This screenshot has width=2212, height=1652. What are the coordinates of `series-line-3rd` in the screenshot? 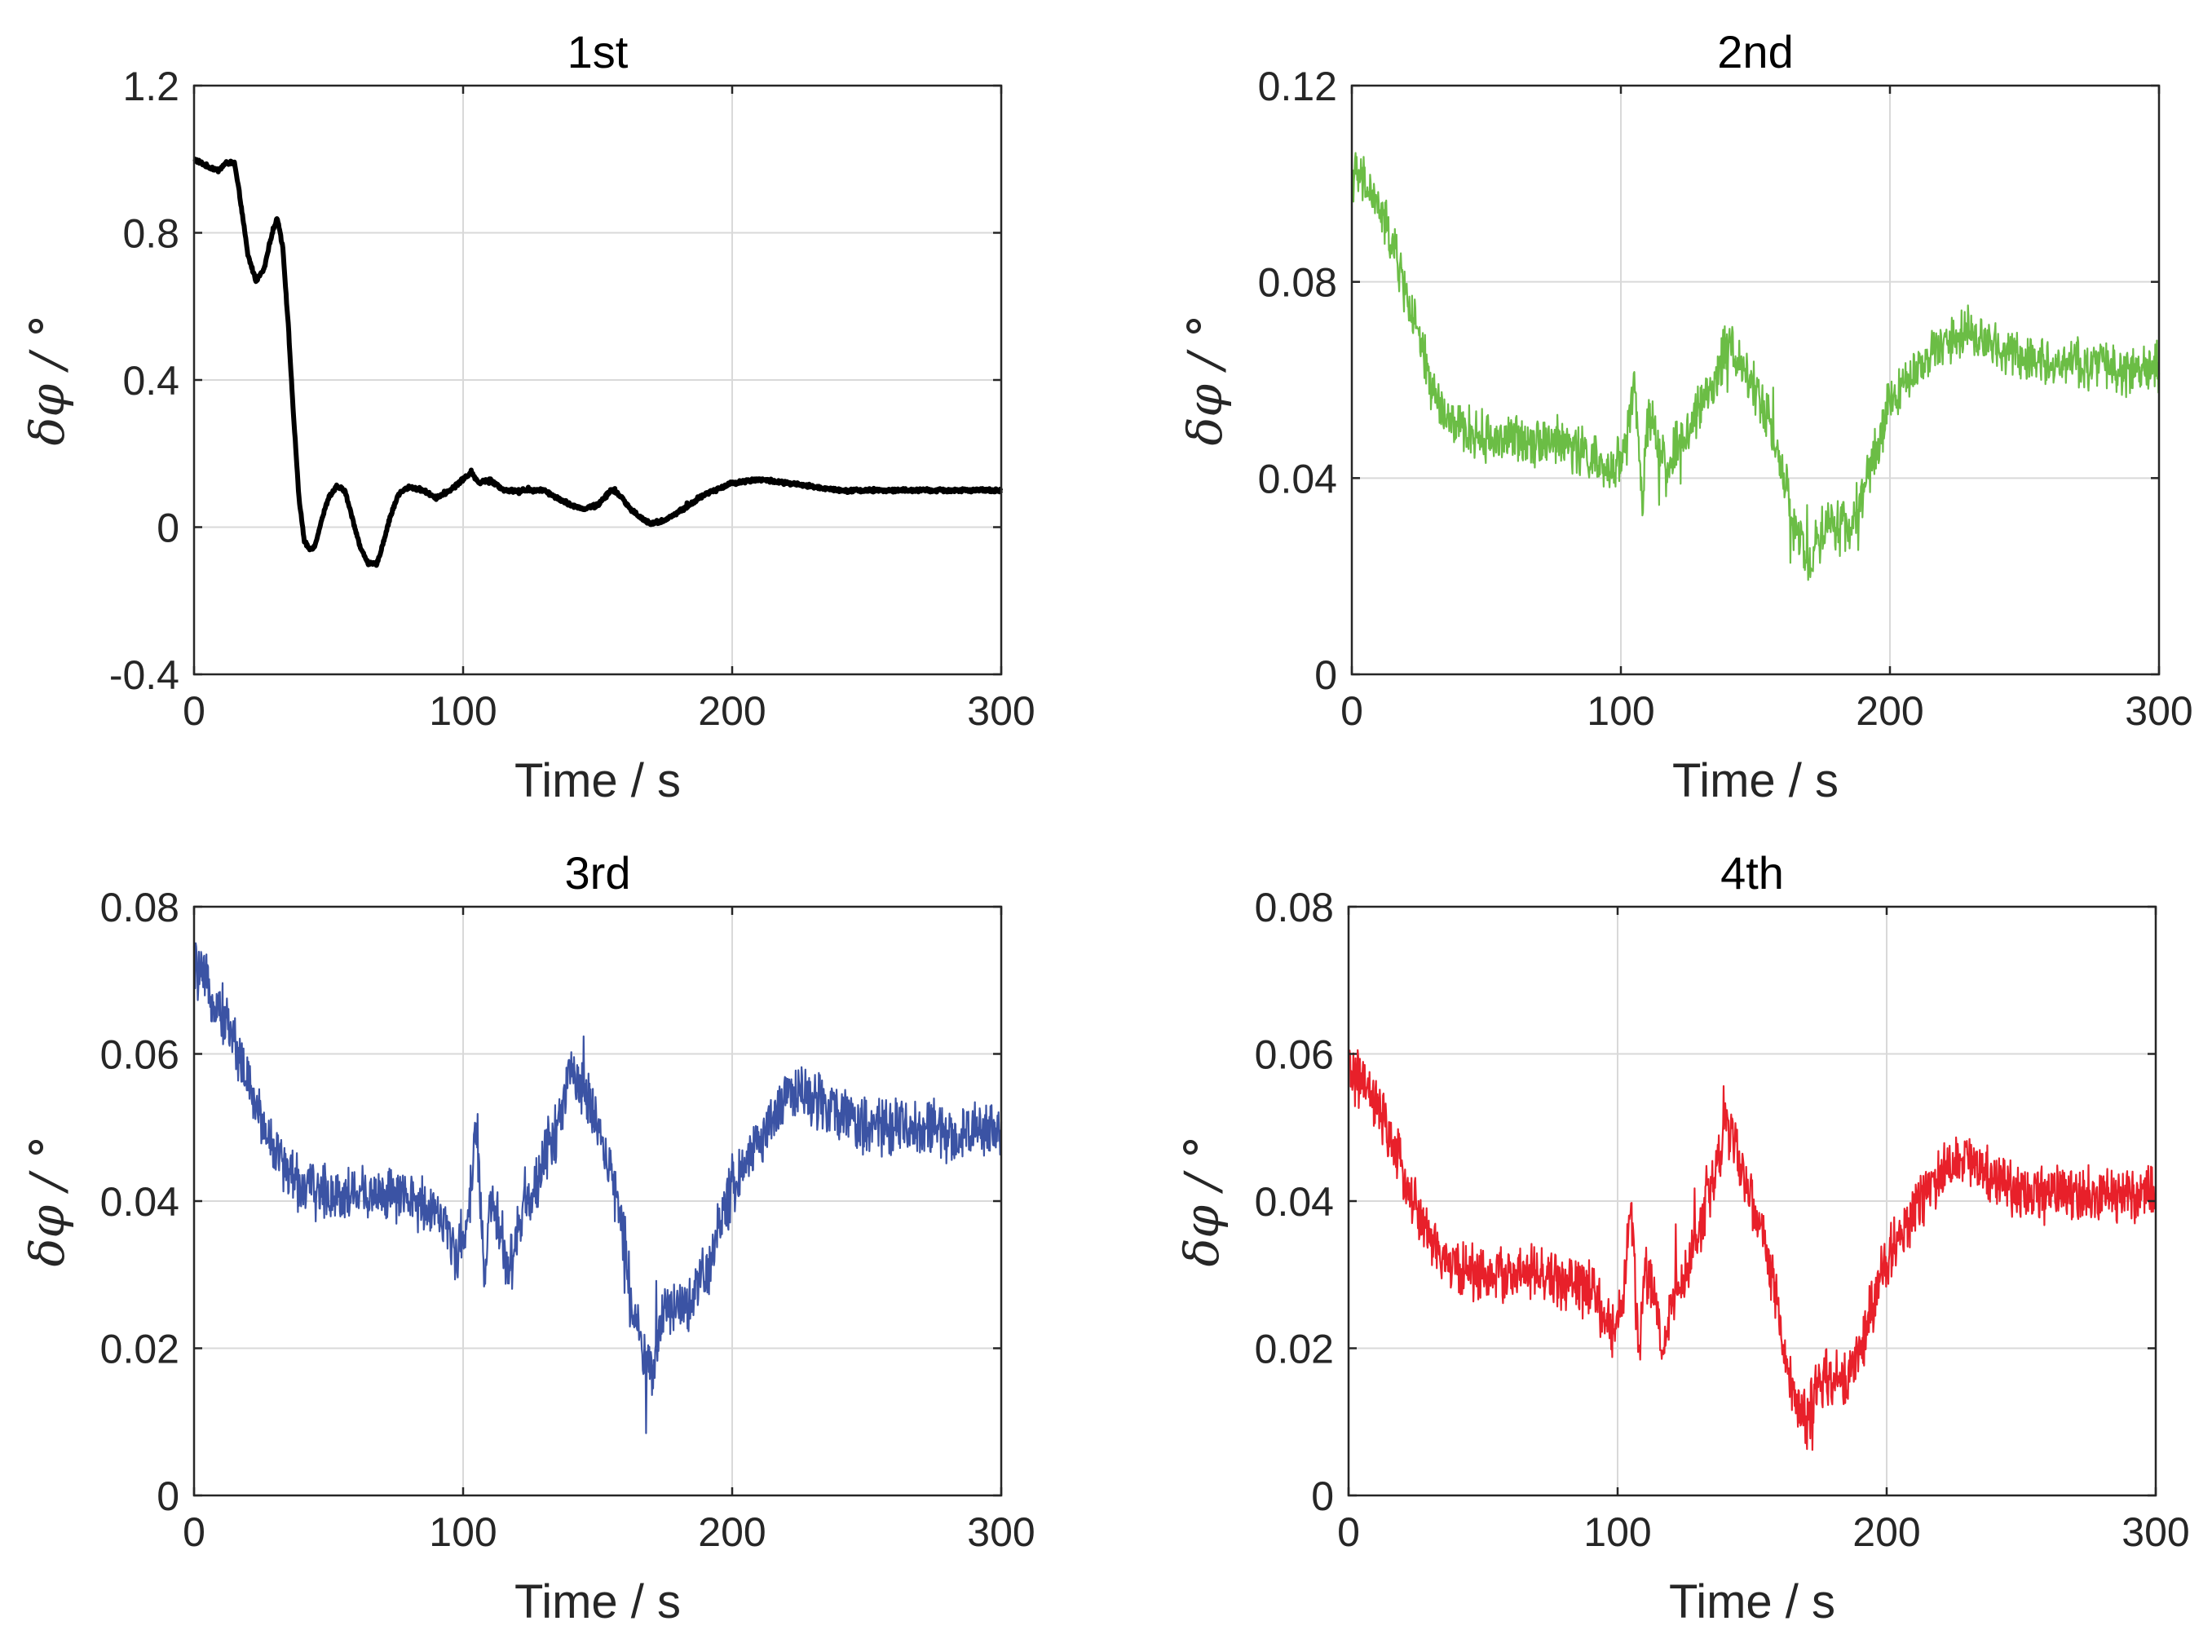 It's located at (597, 1188).